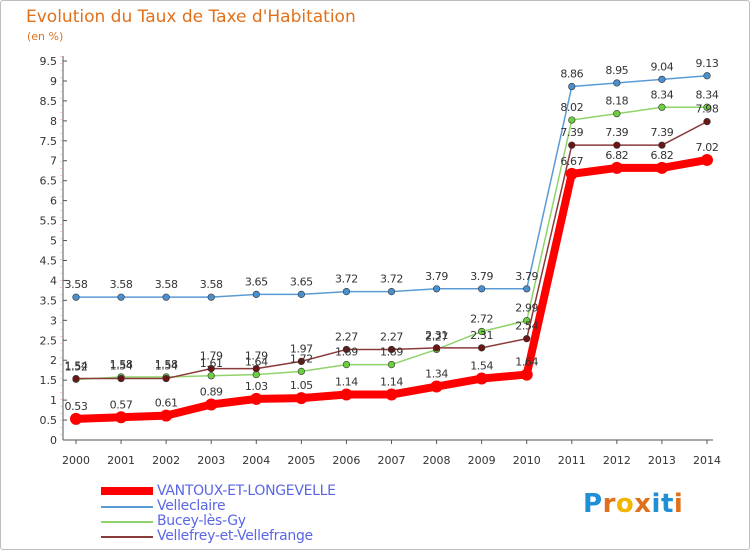  Describe the element at coordinates (53, 360) in the screenshot. I see `y-tick-label: 2` at that location.